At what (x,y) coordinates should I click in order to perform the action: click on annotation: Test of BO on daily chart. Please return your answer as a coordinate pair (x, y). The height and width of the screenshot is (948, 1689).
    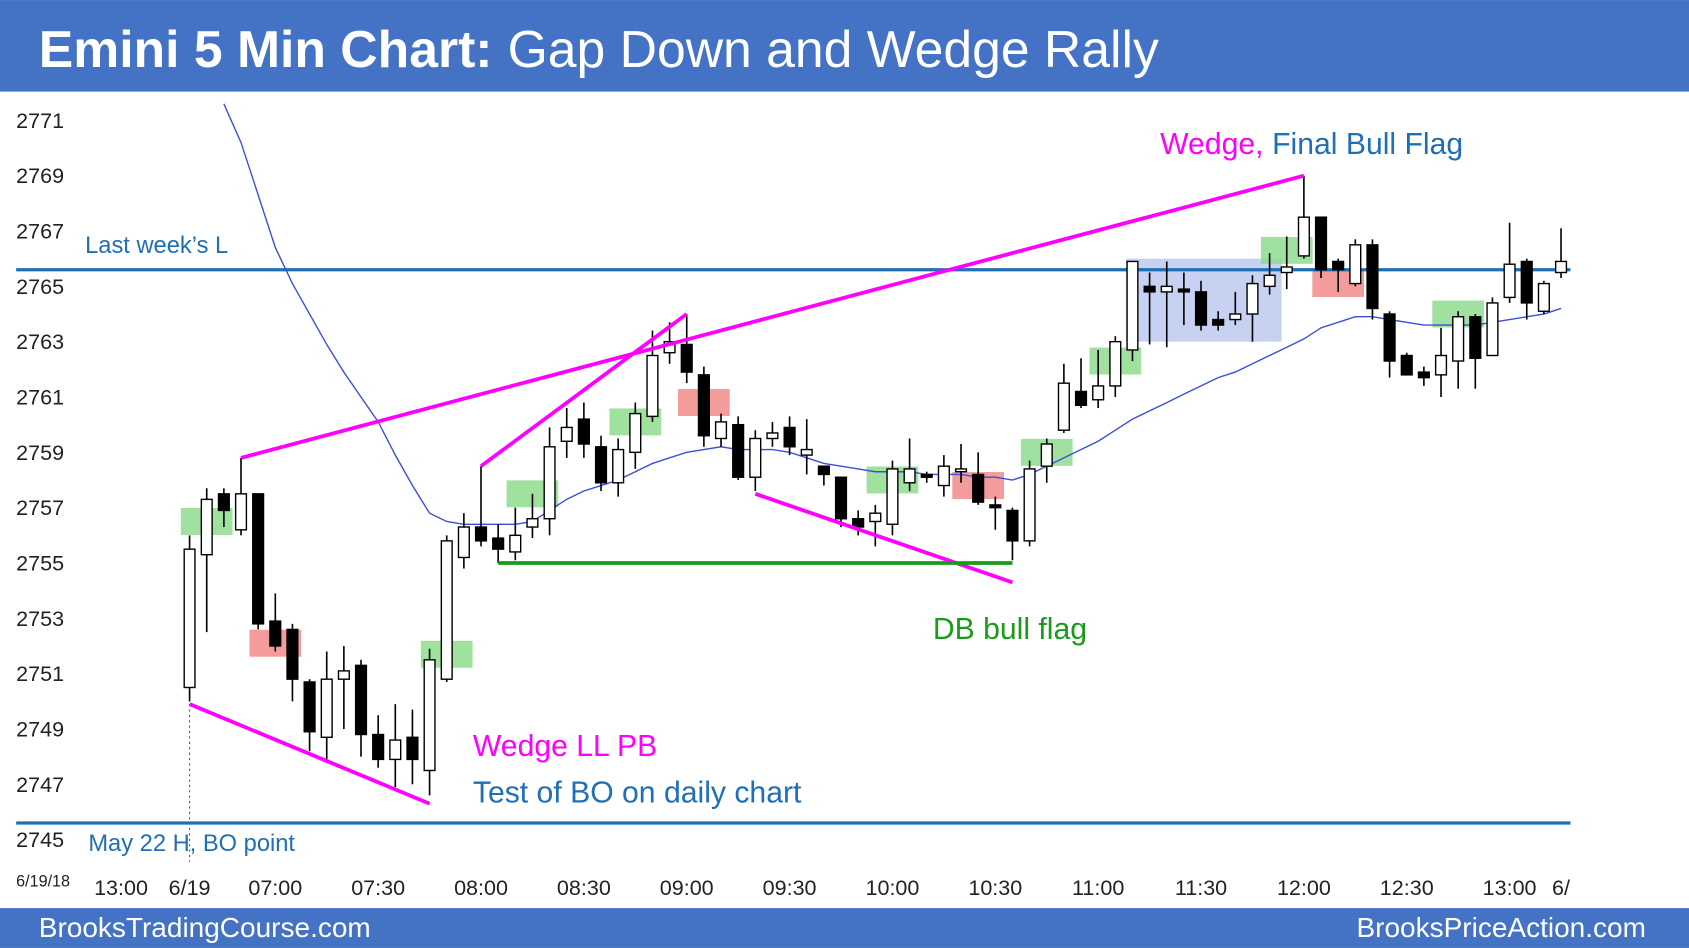
    Looking at the image, I should click on (637, 793).